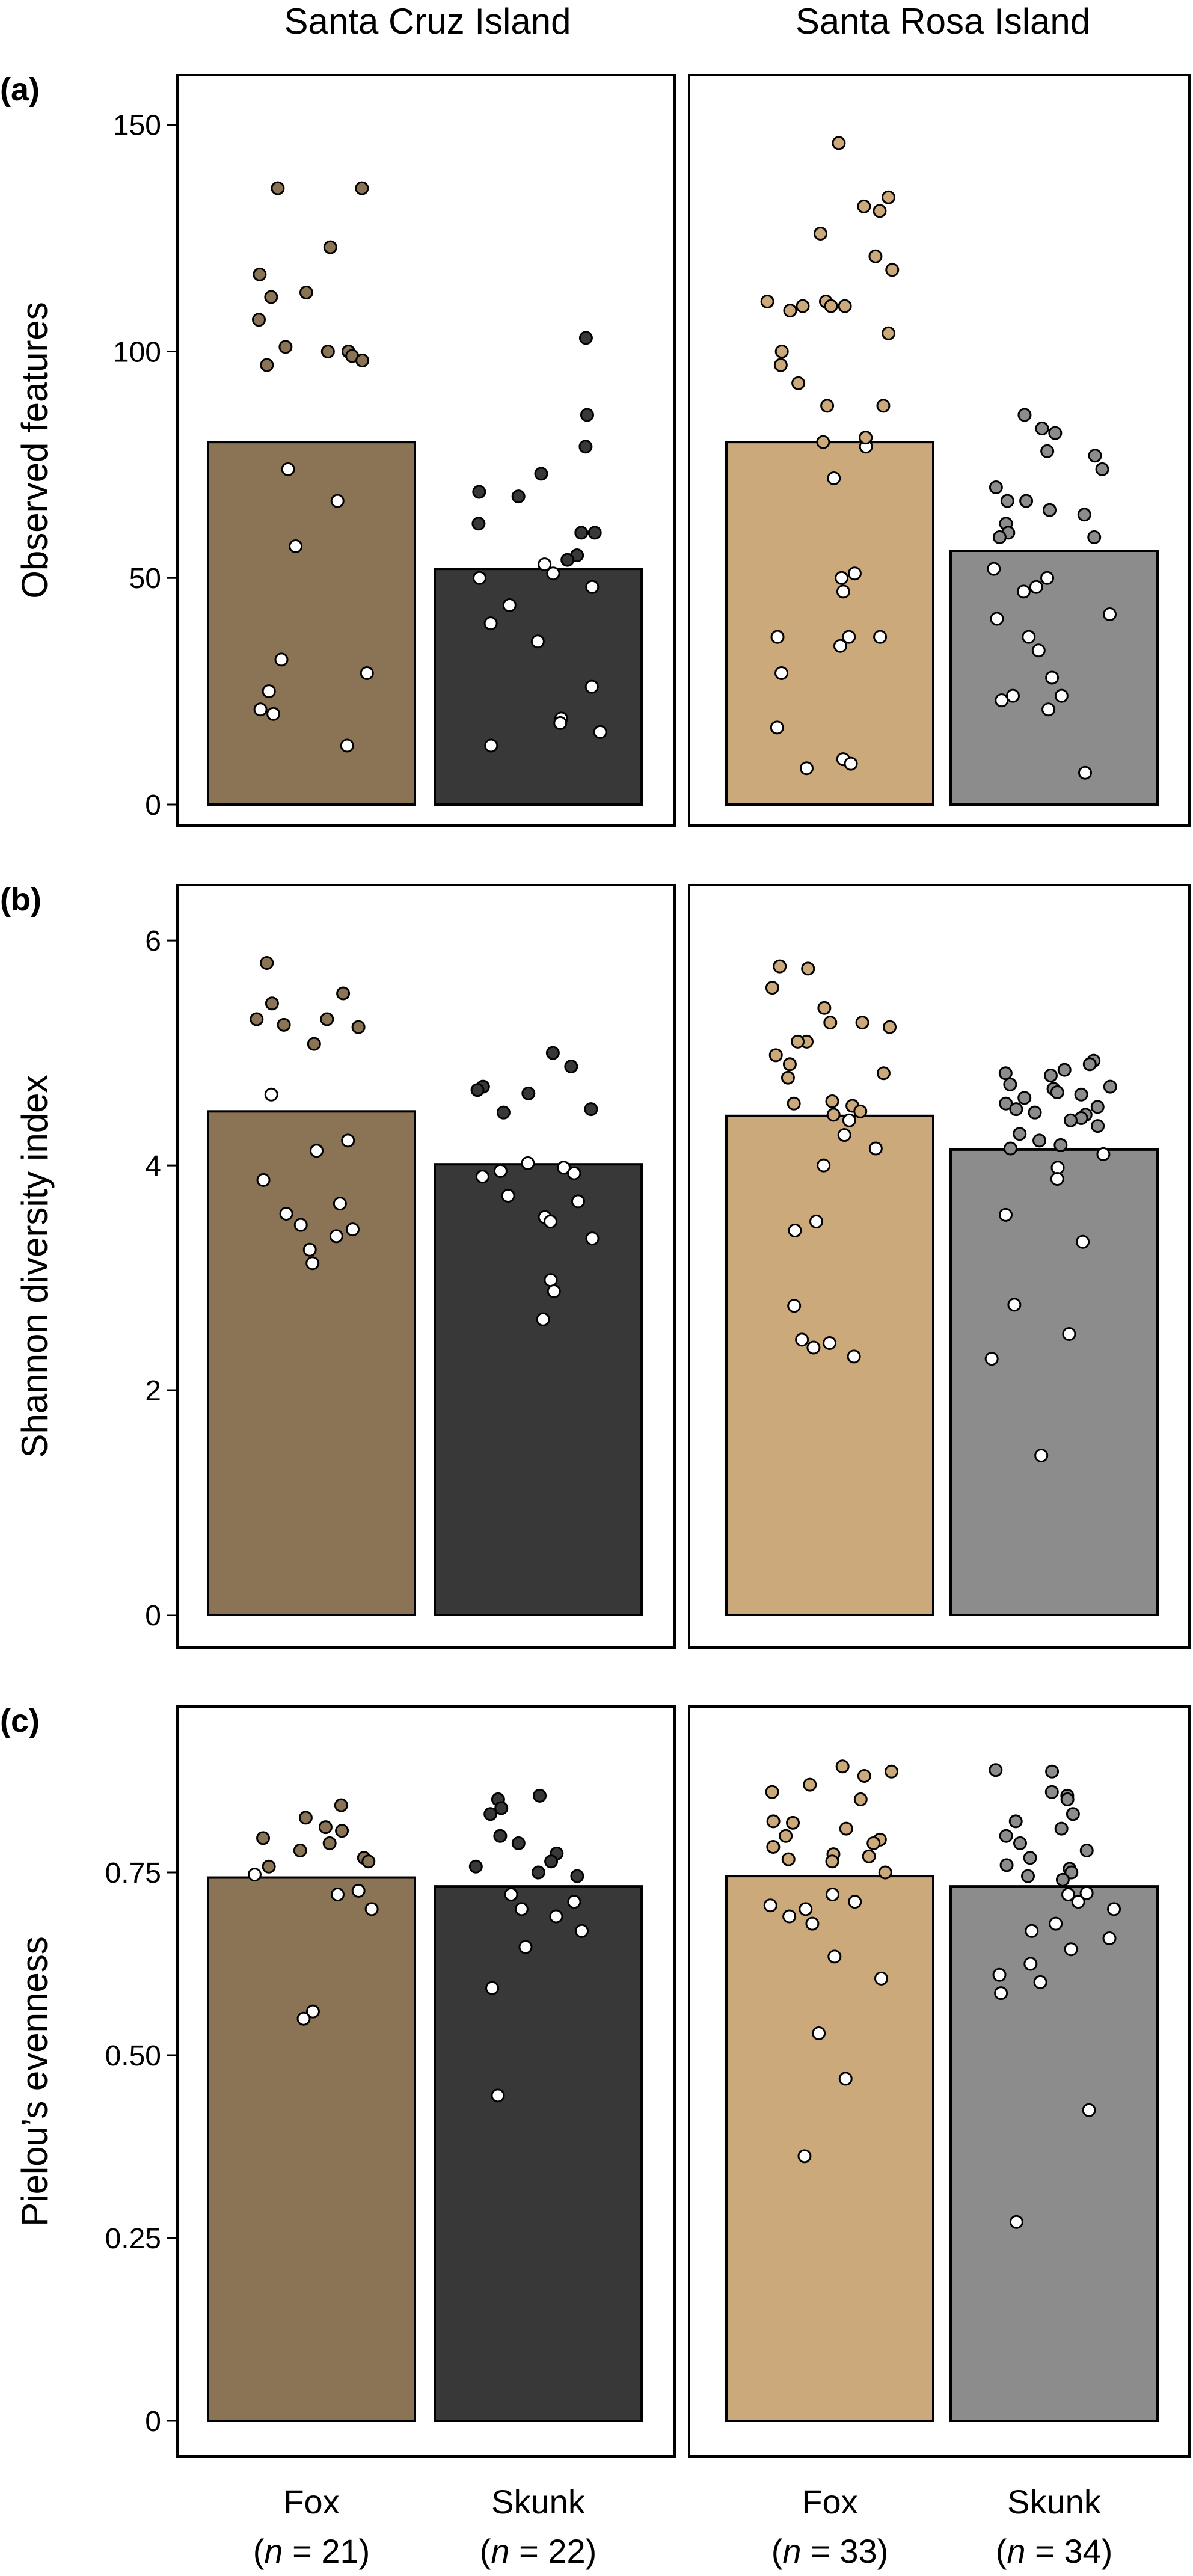 The height and width of the screenshot is (2576, 1193). I want to click on y-tick-label: 0.75, so click(133, 1873).